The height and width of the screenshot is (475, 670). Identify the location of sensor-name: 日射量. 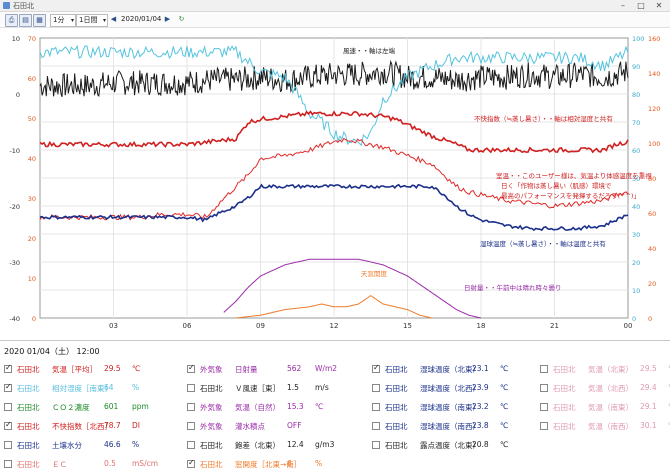
(246, 369).